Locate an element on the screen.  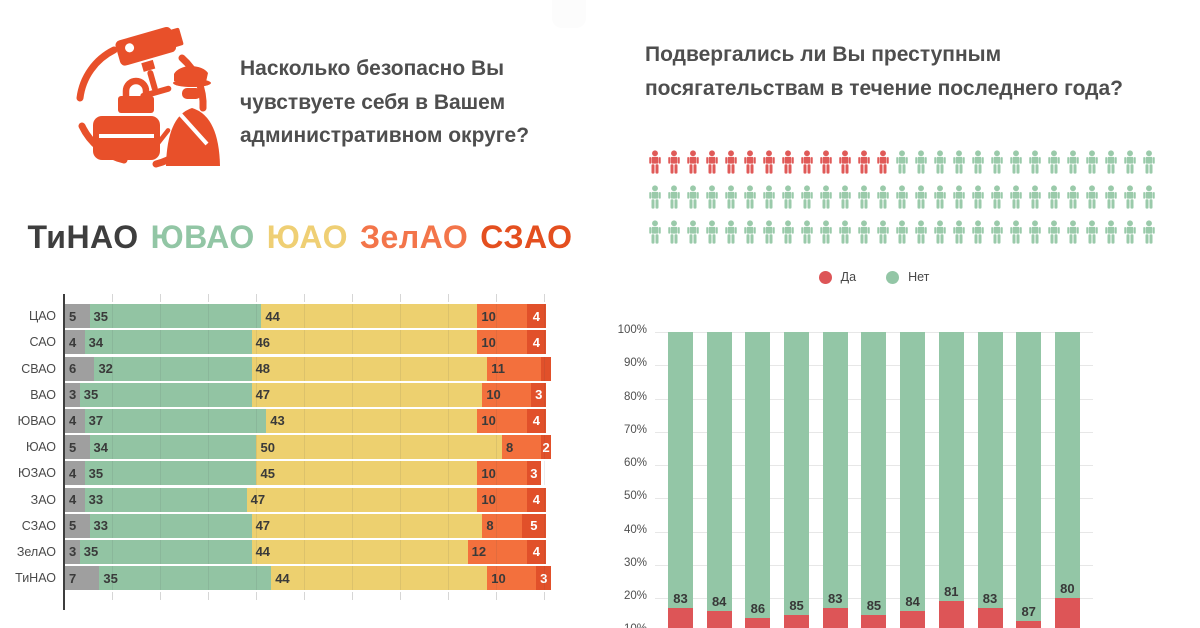
bar-value-label: 80 is located at coordinates (1067, 588).